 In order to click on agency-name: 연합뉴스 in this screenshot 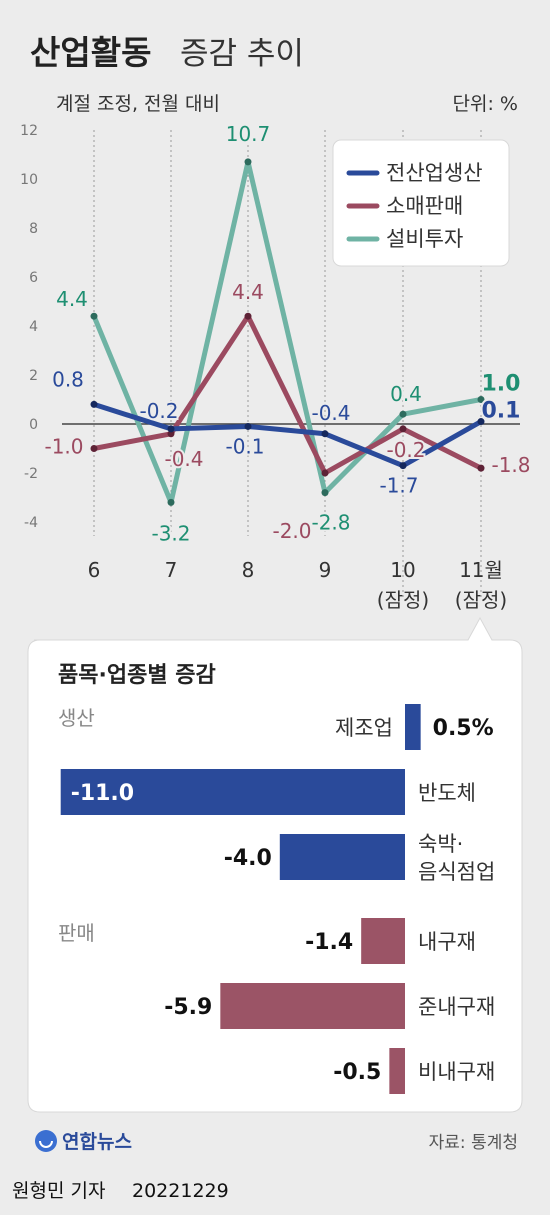, I will do `click(97, 1142)`.